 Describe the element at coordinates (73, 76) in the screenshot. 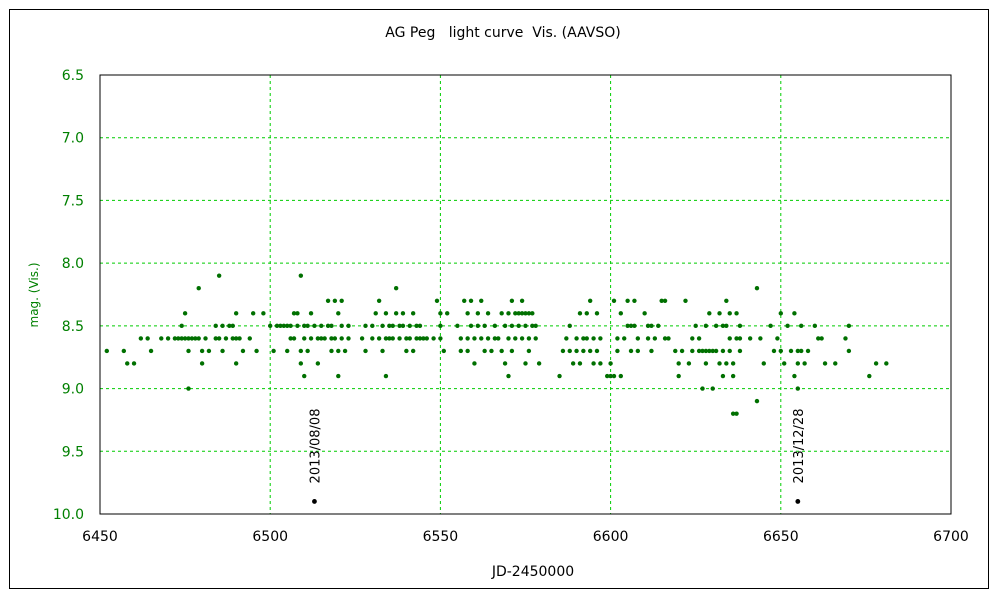

I see `y-tick-label: 6.5` at that location.